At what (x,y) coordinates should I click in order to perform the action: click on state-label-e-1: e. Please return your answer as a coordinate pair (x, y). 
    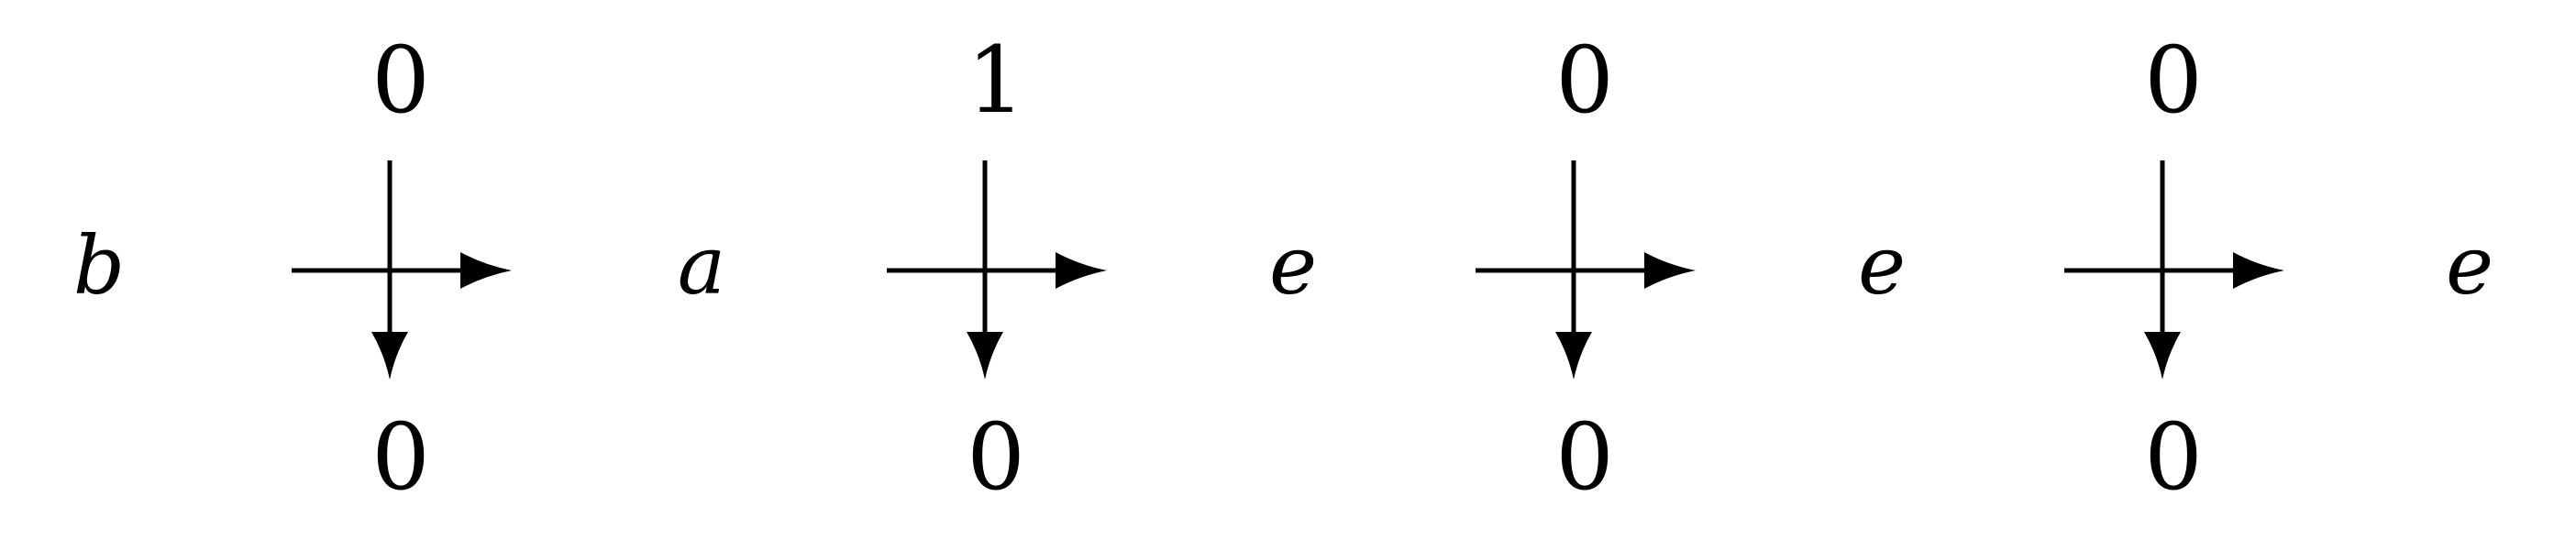
    Looking at the image, I should click on (1293, 265).